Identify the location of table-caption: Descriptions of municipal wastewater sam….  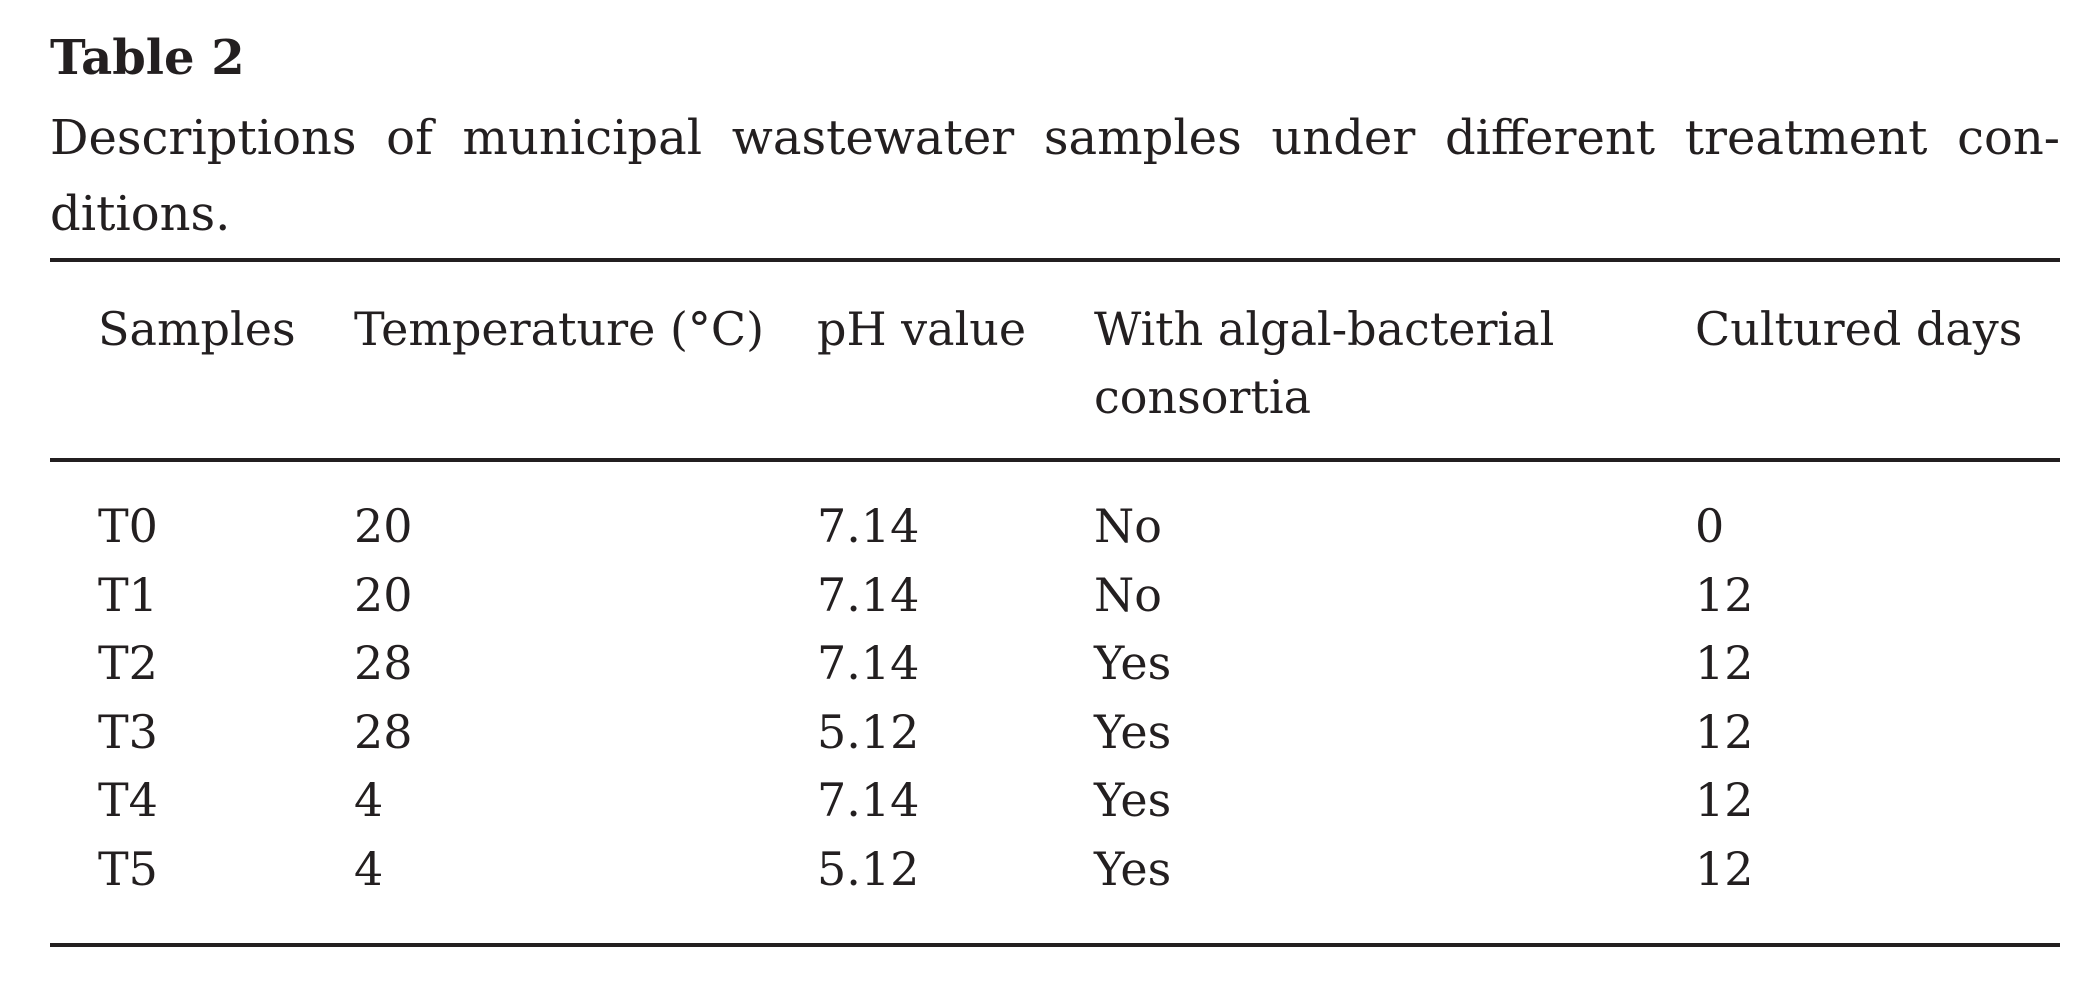
(1055, 176).